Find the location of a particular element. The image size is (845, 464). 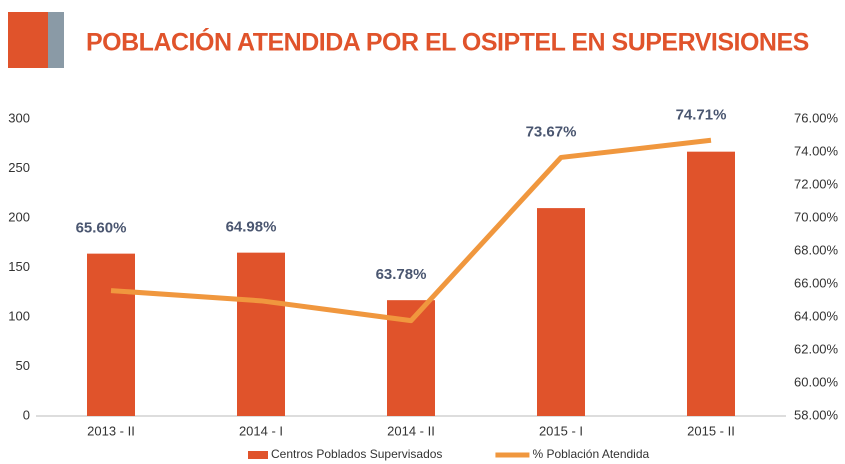

y2-tick-label: 66.00% is located at coordinates (816, 282).